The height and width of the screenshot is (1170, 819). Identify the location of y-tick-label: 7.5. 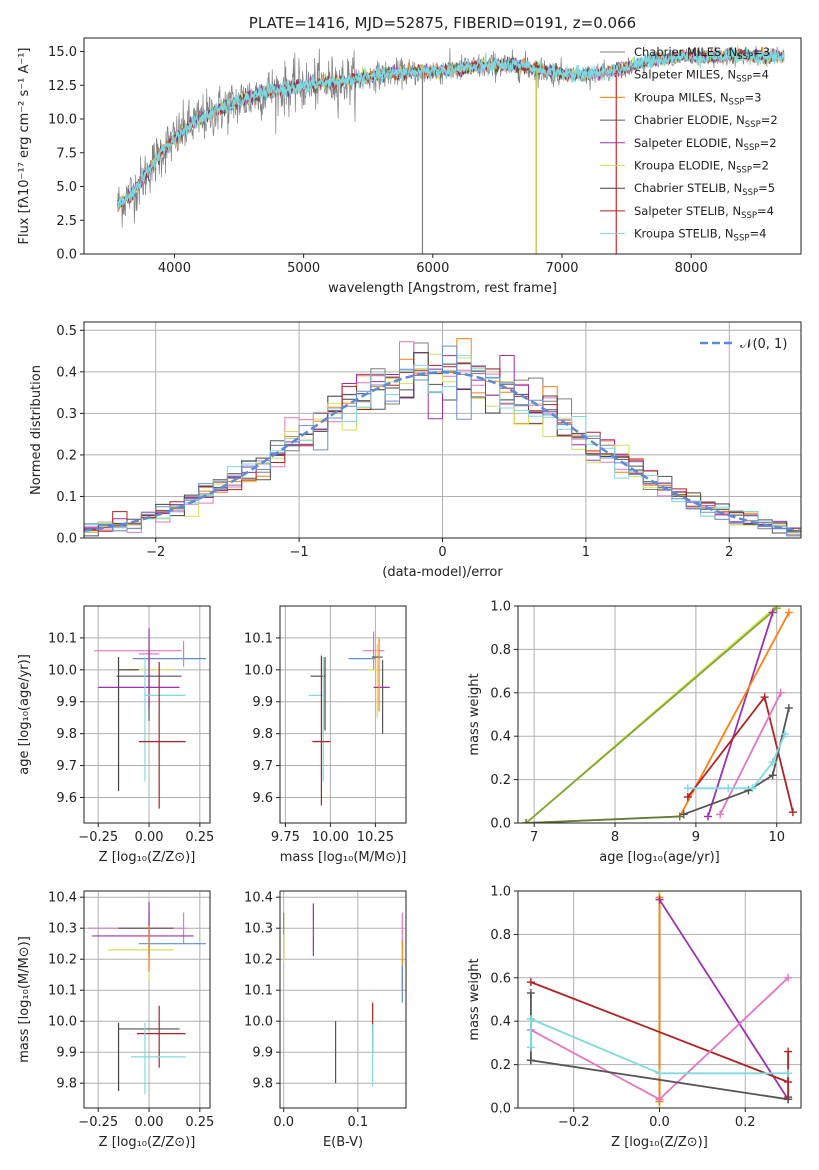
(66, 153).